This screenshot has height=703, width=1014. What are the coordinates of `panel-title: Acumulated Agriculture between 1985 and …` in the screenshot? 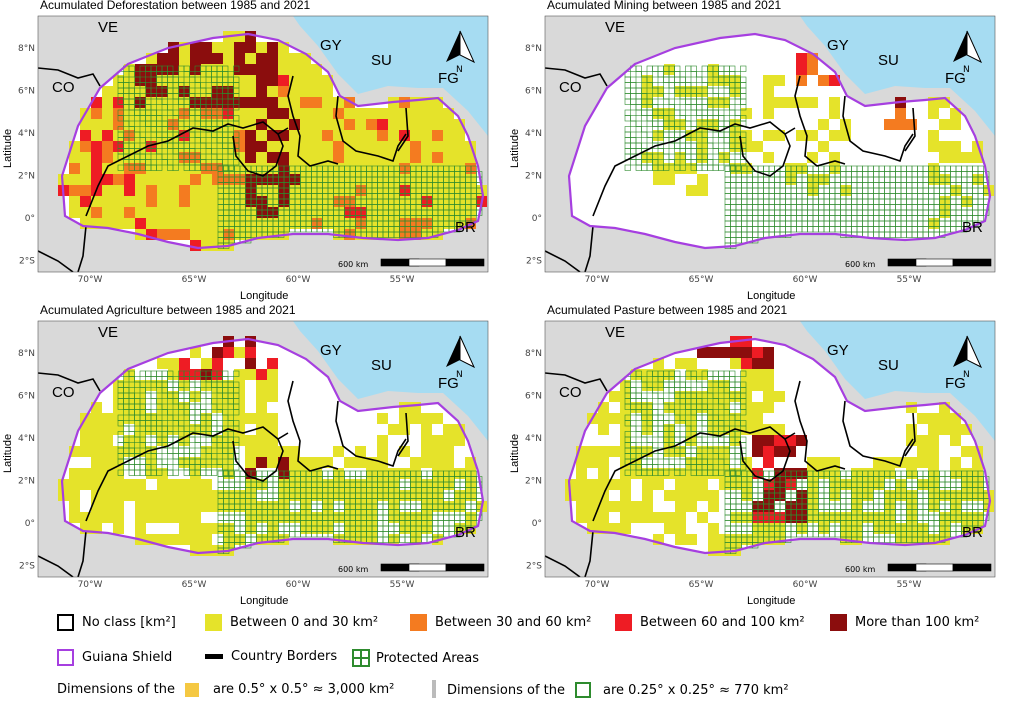 It's located at (168, 310).